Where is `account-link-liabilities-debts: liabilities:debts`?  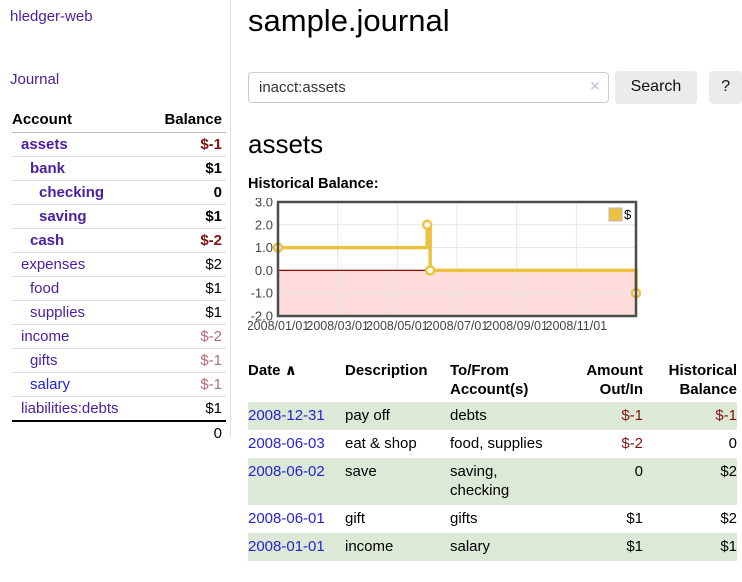 account-link-liabilities-debts: liabilities:debts is located at coordinates (70, 408).